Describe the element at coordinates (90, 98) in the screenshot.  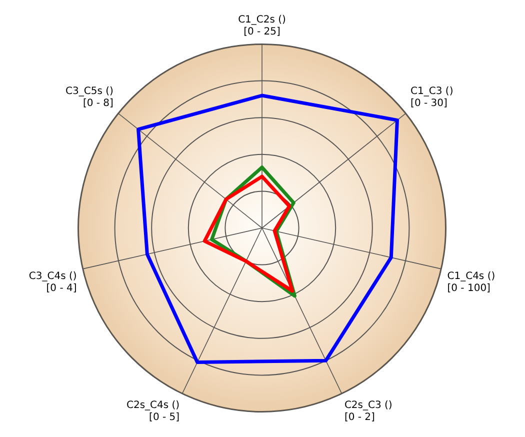
I see `spoke-label: C3_C5s () [0 - 8]` at that location.